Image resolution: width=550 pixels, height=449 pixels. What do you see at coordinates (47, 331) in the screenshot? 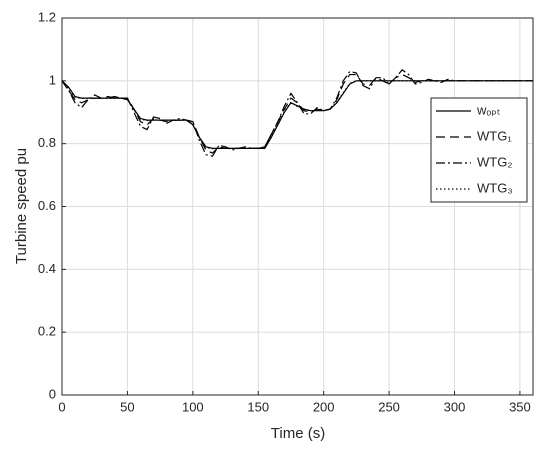
I see `y-tick-label: 0.2` at bounding box center [47, 331].